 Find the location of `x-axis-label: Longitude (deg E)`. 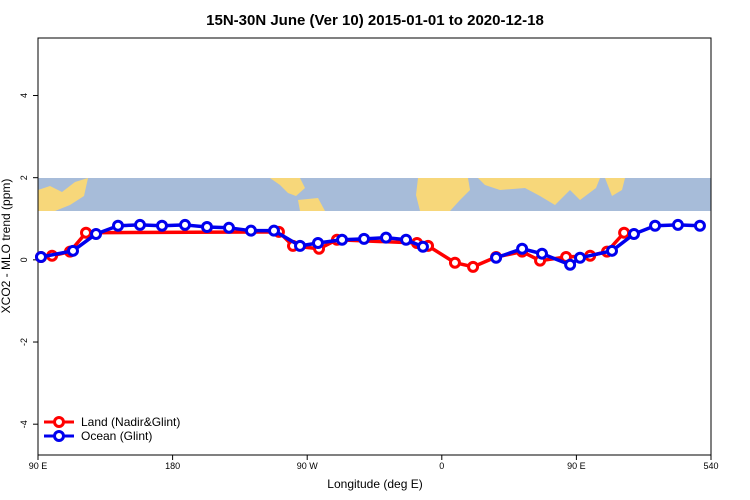

x-axis-label: Longitude (deg E) is located at coordinates (374, 484).